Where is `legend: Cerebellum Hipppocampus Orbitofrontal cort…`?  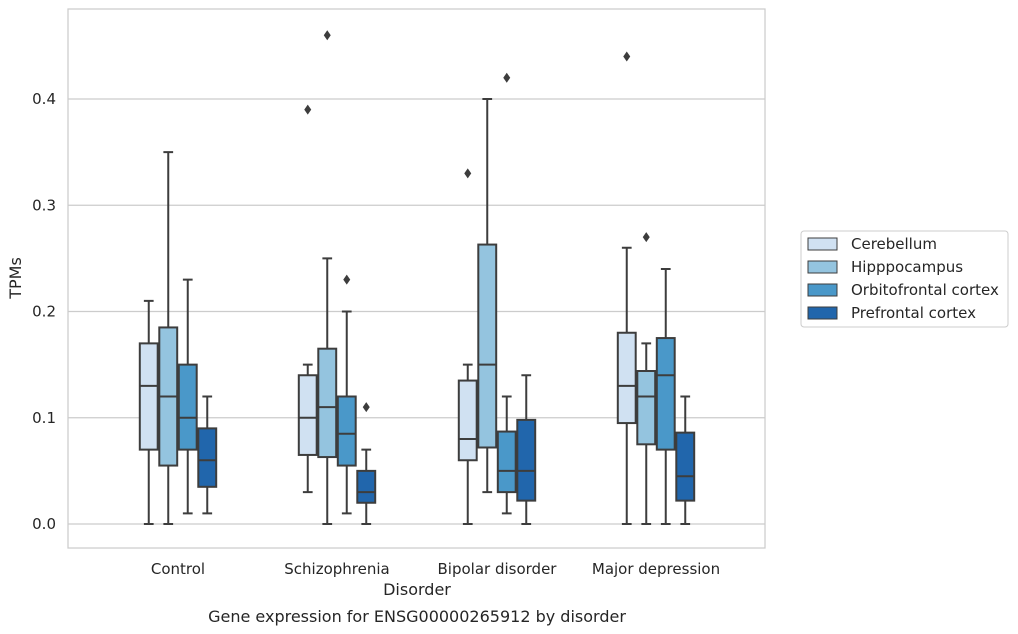
legend: Cerebellum Hipppocampus Orbitofrontal cort… is located at coordinates (904, 279).